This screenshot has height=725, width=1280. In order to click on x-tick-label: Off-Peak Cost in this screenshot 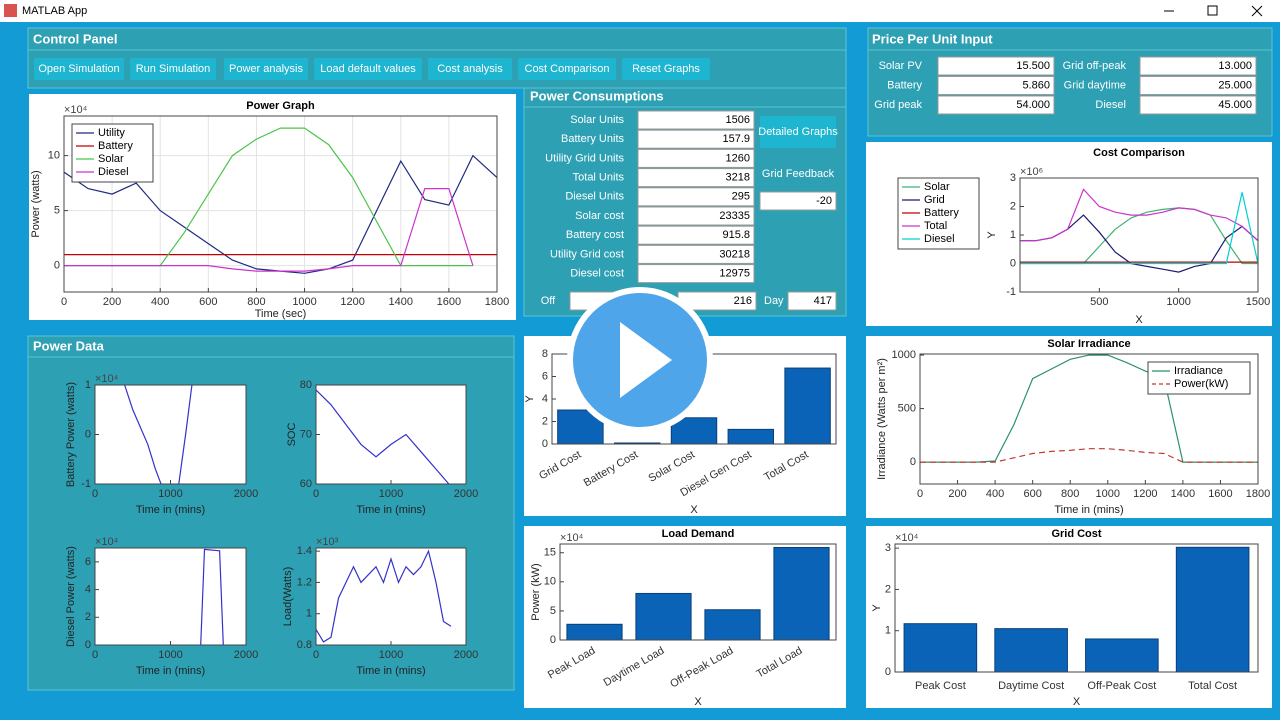, I will do `click(1121, 686)`.